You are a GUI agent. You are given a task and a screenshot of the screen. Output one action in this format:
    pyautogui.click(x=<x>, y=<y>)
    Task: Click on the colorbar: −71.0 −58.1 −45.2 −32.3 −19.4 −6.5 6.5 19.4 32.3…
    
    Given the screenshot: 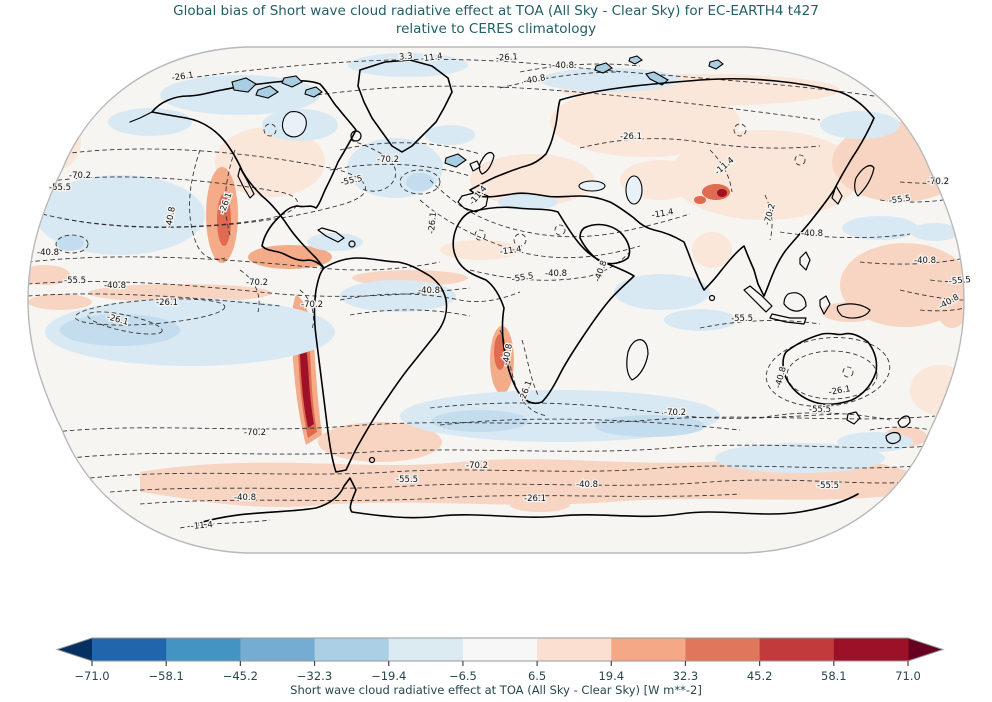 What is the action you would take?
    pyautogui.click(x=500, y=667)
    